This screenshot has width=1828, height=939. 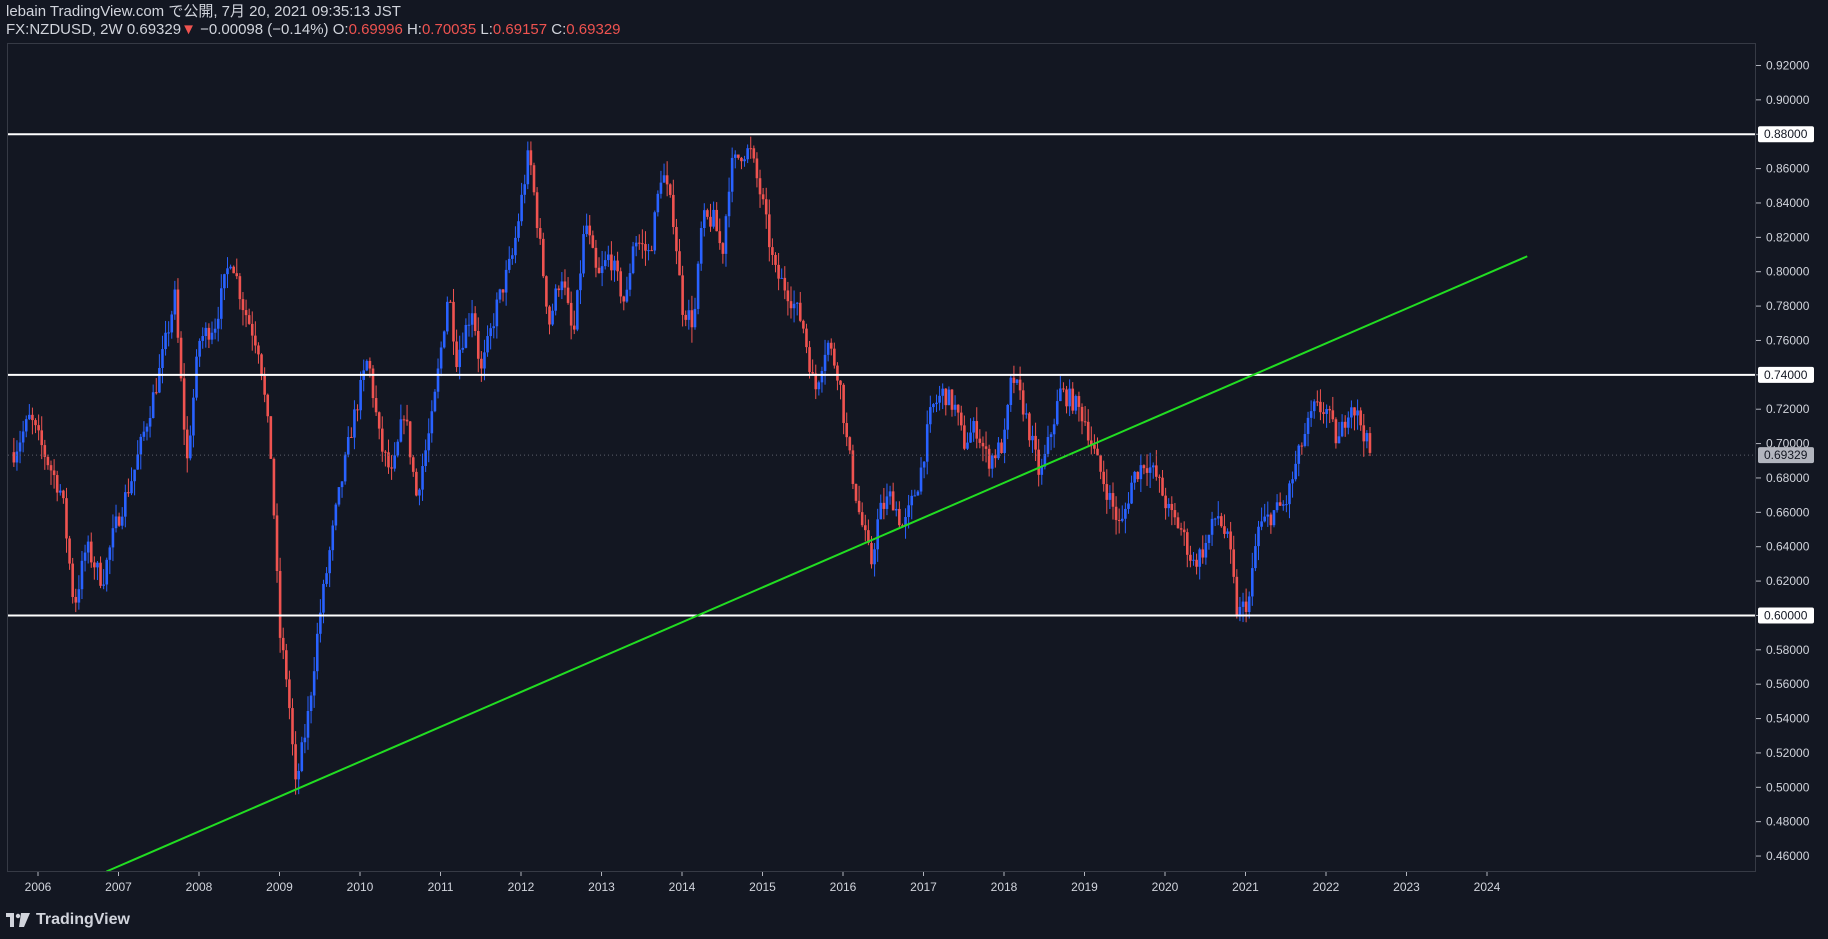 What do you see at coordinates (264, 29) in the screenshot?
I see `change-value: −0.00098 (−0.14%)` at bounding box center [264, 29].